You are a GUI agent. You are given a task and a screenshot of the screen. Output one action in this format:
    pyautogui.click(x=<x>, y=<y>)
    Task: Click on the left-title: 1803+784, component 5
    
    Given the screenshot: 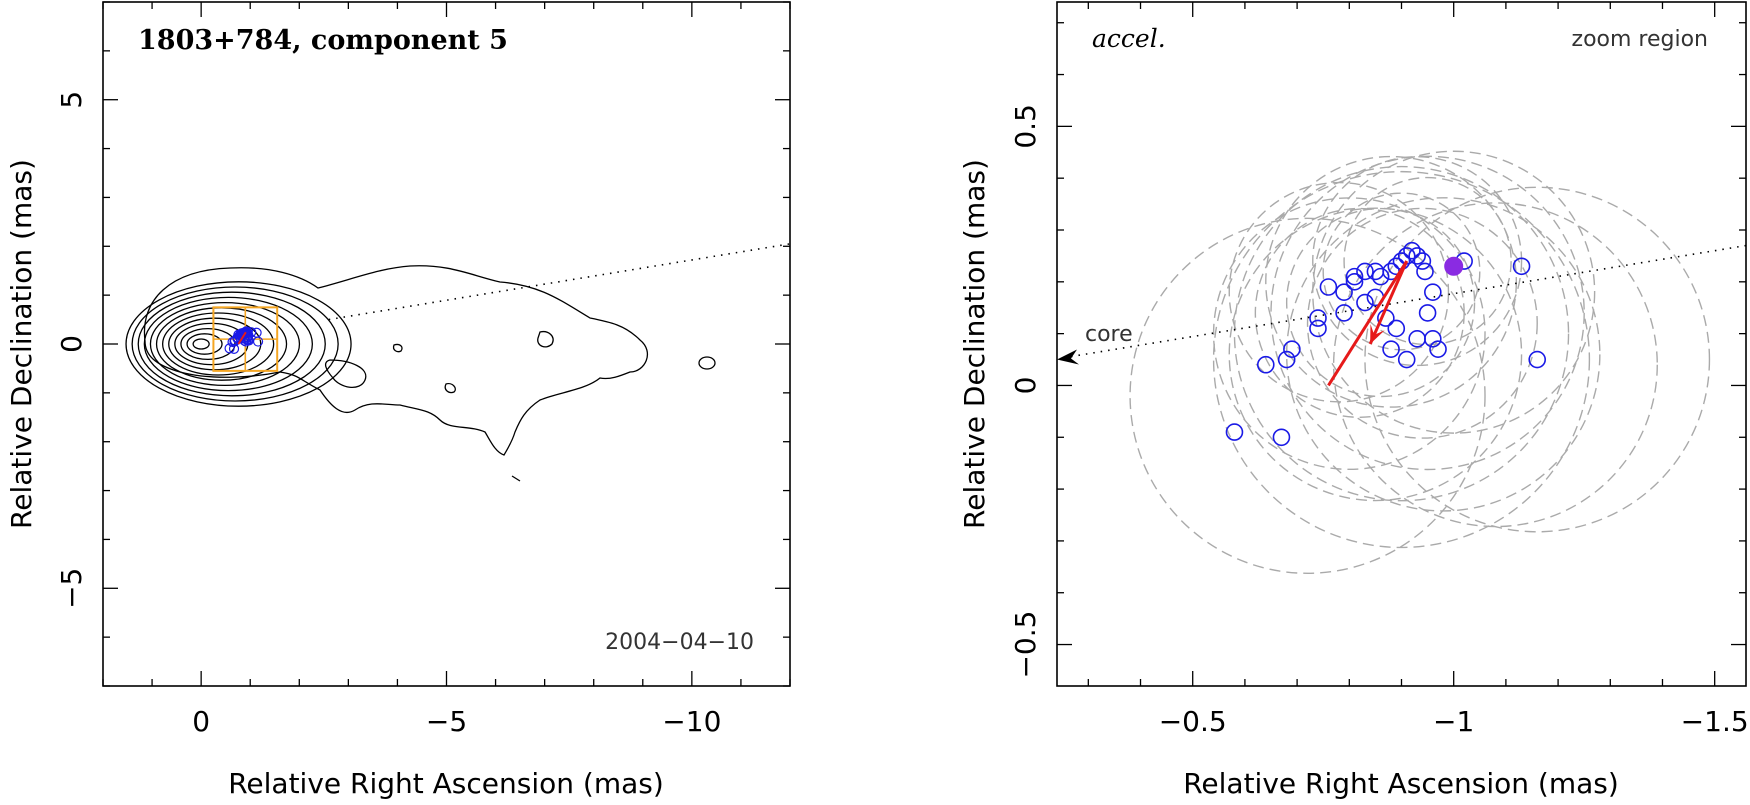 What is the action you would take?
    pyautogui.click(x=323, y=40)
    